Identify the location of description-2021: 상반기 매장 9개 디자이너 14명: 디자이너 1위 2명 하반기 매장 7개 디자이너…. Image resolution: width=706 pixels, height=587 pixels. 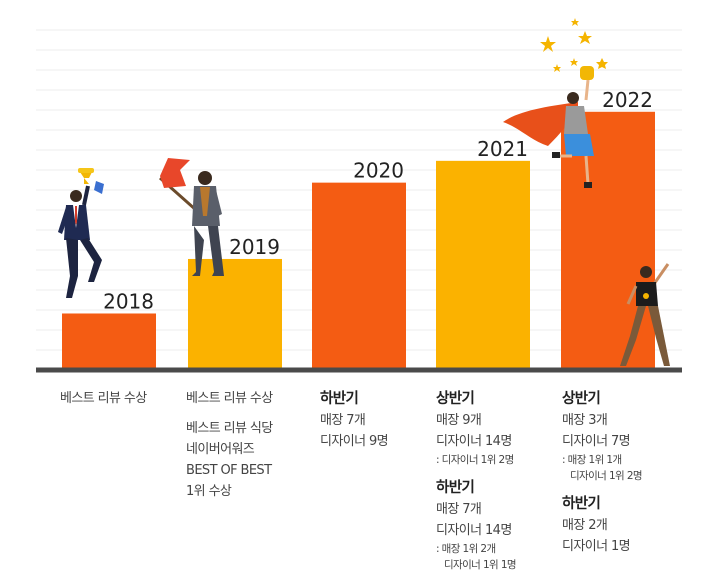
(501, 480).